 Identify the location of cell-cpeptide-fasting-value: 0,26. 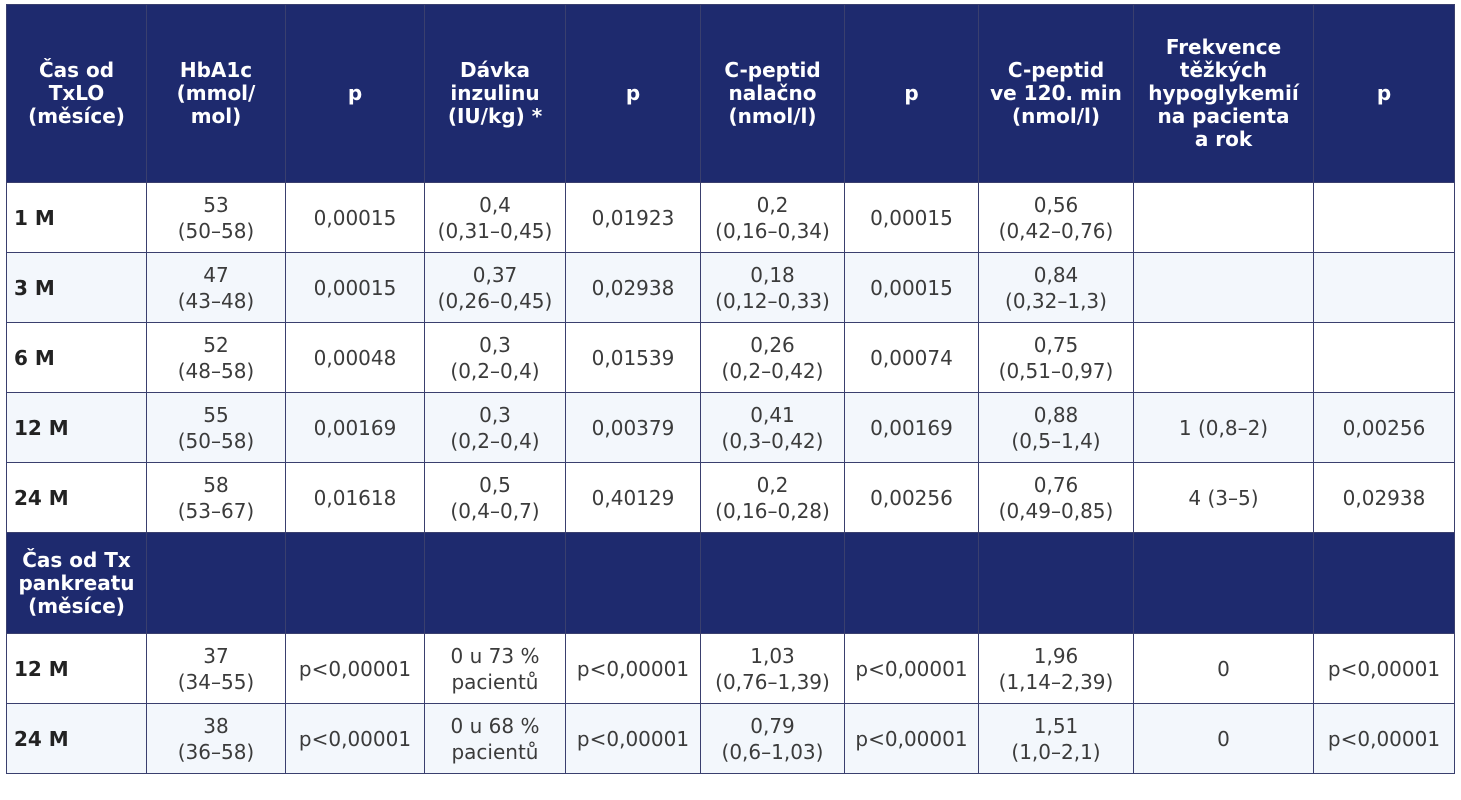
(772, 344).